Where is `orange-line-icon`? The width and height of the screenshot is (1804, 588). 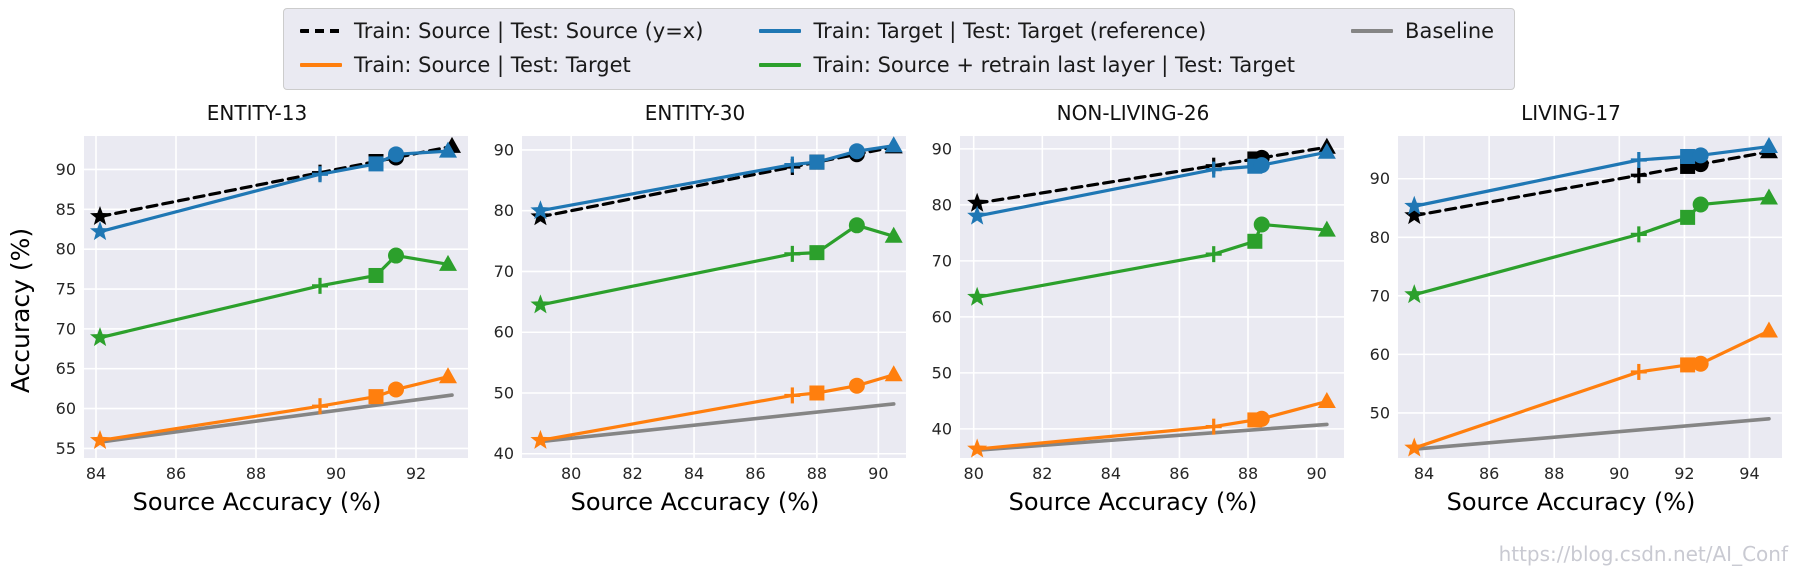 orange-line-icon is located at coordinates (321, 65).